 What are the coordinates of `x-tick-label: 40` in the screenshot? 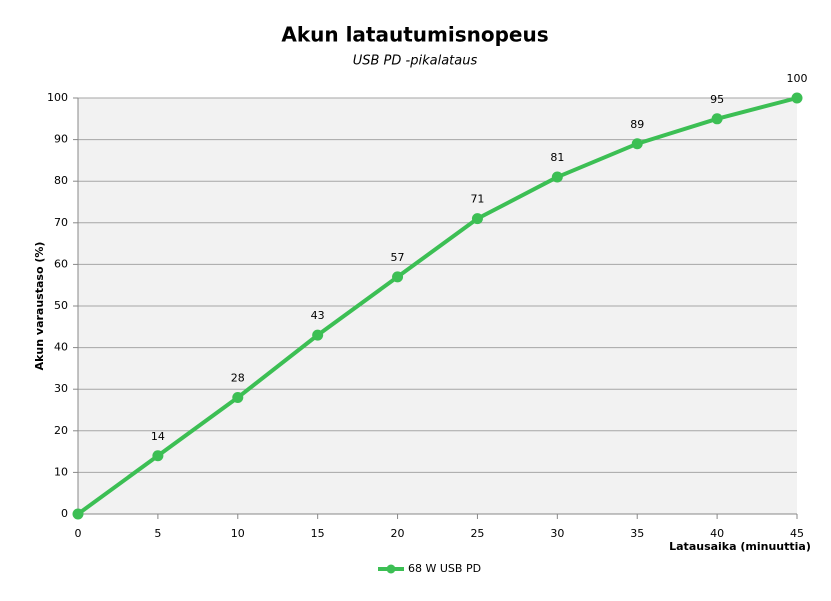 It's located at (717, 533).